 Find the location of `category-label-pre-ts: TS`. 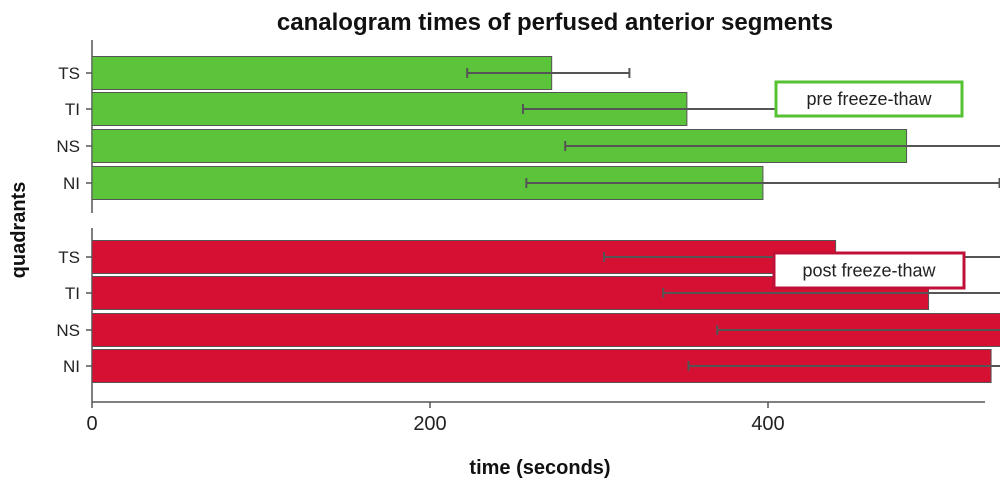

category-label-pre-ts: TS is located at coordinates (69, 73).